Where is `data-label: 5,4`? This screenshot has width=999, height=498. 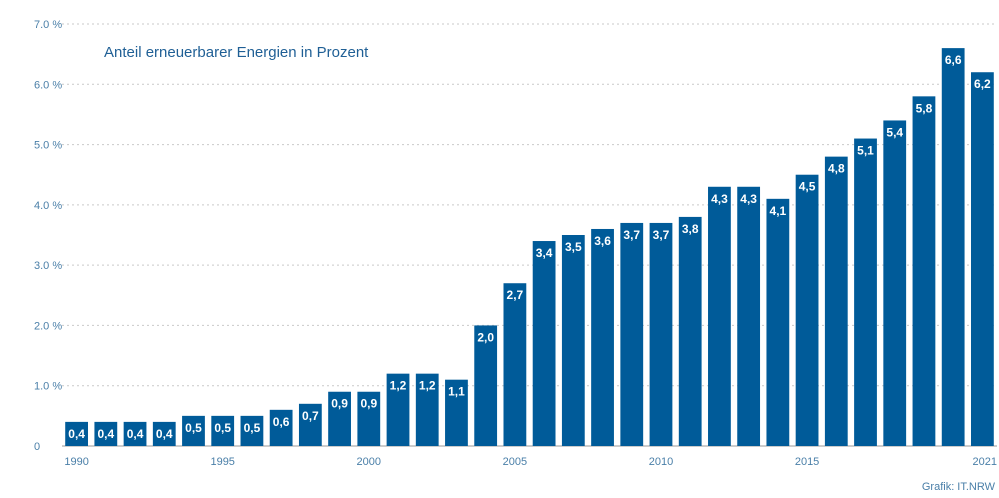 data-label: 5,4 is located at coordinates (894, 132).